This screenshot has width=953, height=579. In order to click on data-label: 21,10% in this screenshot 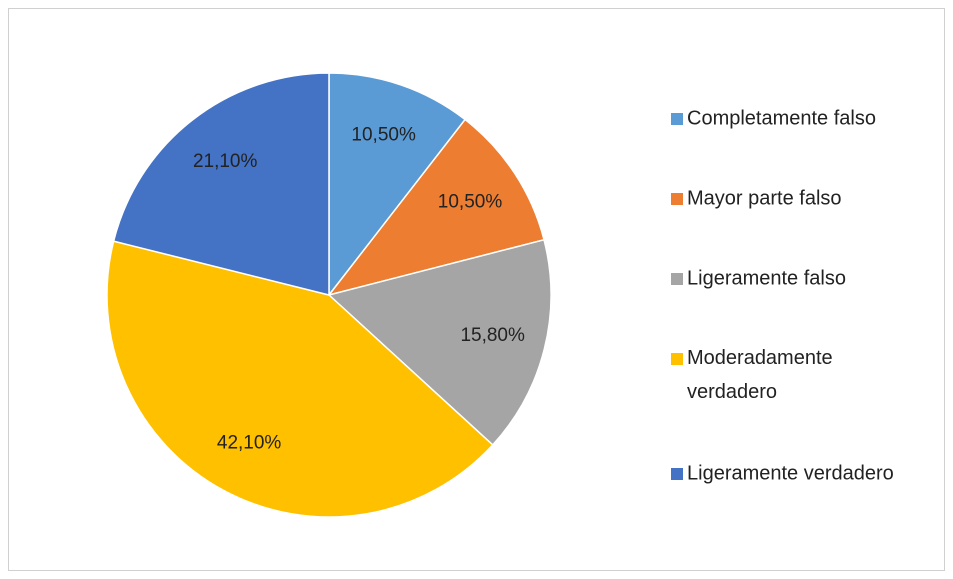, I will do `click(225, 161)`.